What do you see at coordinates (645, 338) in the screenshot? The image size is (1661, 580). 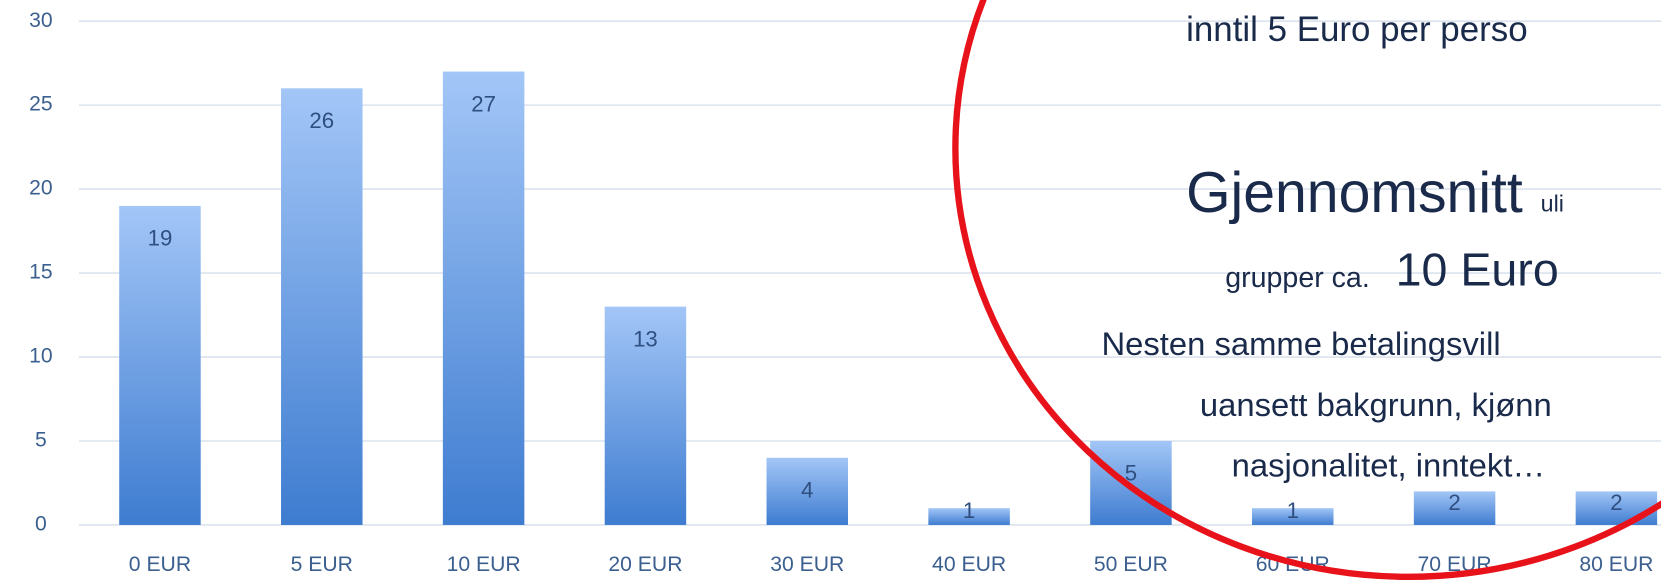 I see `data-label: 13` at bounding box center [645, 338].